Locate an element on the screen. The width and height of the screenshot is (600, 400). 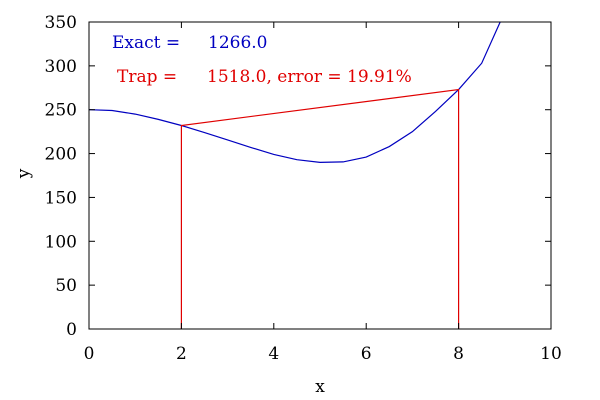
y-tick-label: 300 is located at coordinates (61, 67).